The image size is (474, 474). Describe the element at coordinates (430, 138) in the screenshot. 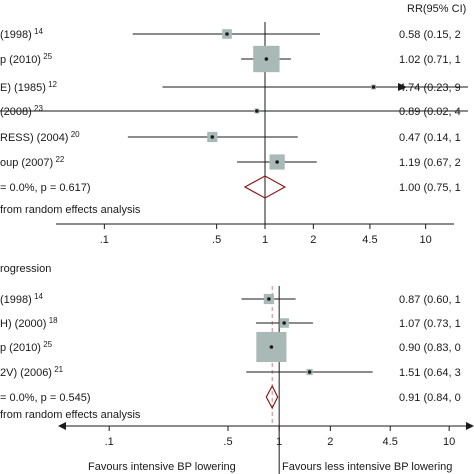

I see `ci-value: 0.47 (0.14, 1` at that location.